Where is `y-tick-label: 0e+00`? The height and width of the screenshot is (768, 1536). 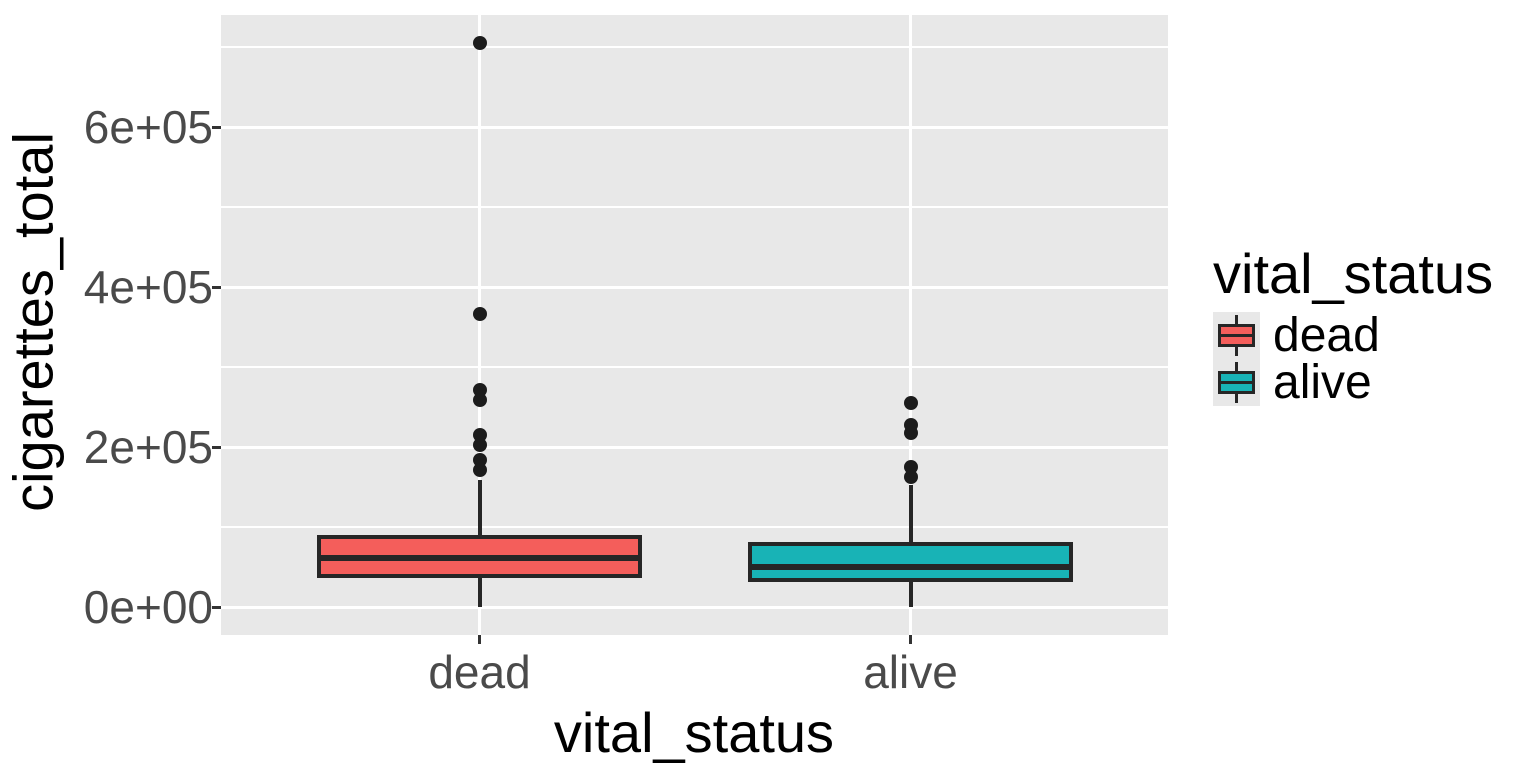
y-tick-label: 0e+00 is located at coordinates (148, 607).